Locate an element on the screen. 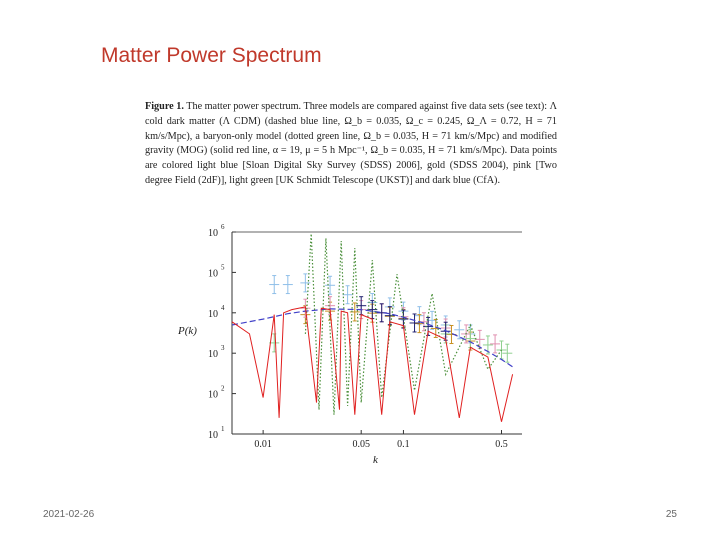 The image size is (720, 540). figure-label: Figure 1. is located at coordinates (164, 106).